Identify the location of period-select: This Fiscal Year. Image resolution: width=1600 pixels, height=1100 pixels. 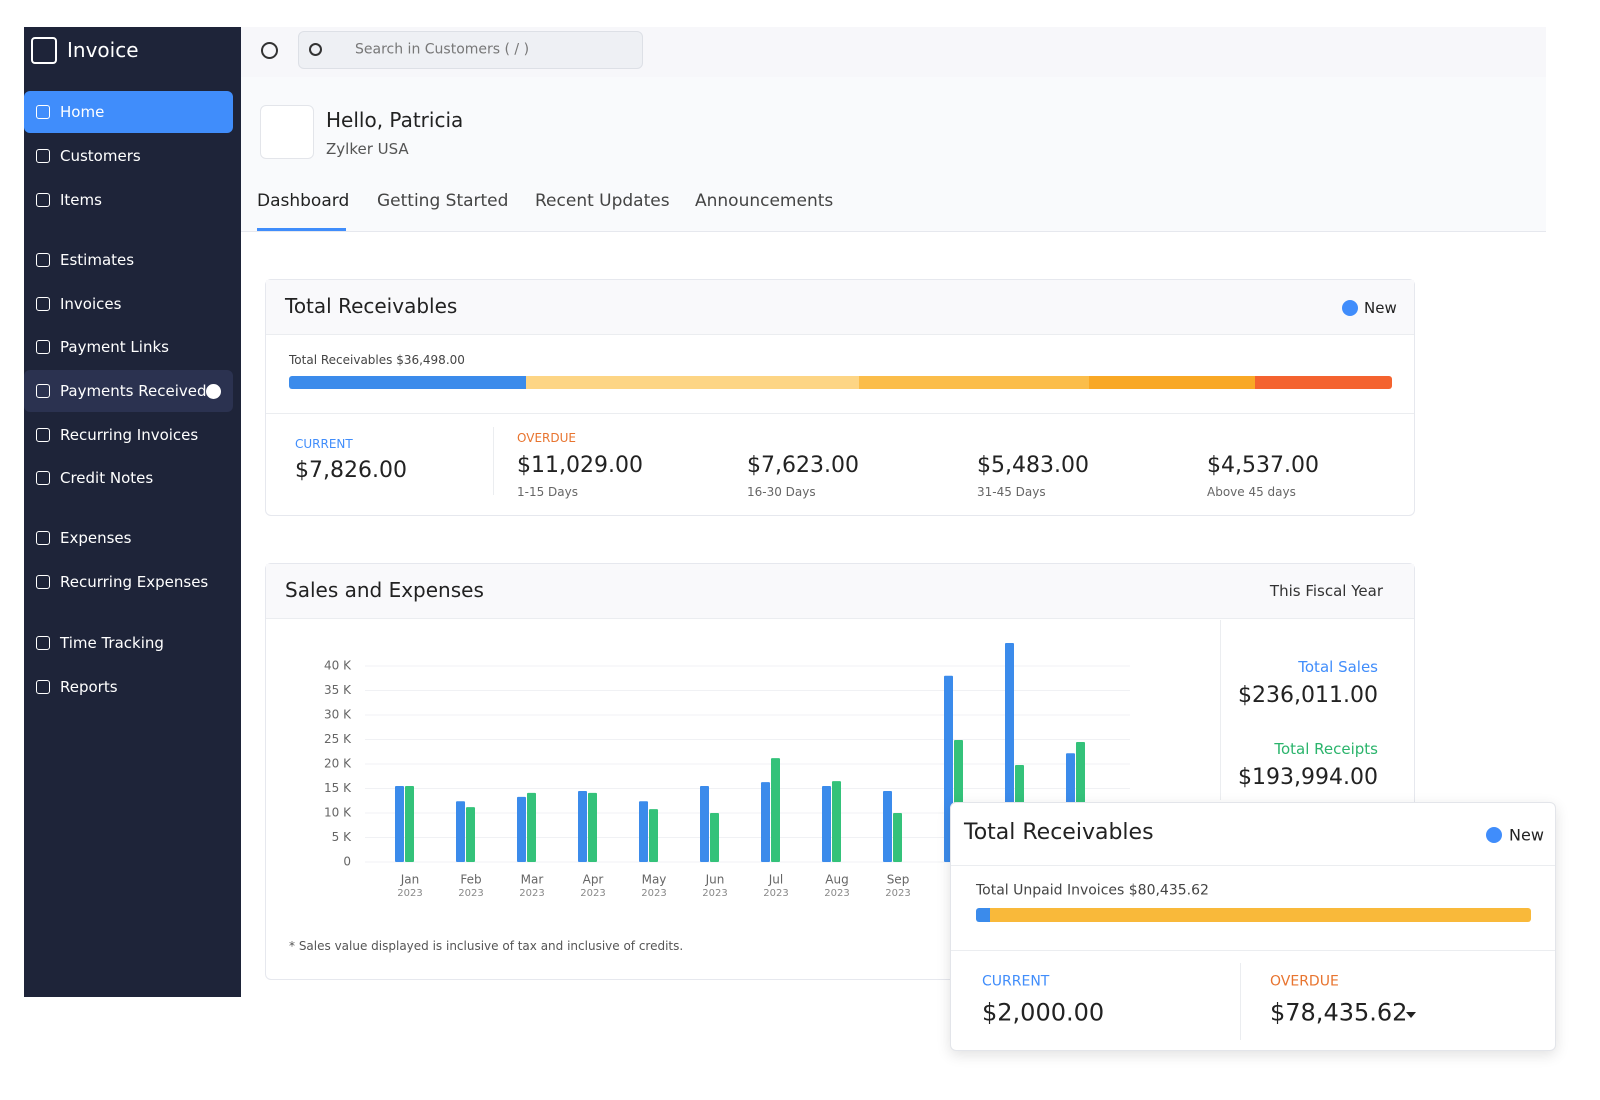
(1326, 591).